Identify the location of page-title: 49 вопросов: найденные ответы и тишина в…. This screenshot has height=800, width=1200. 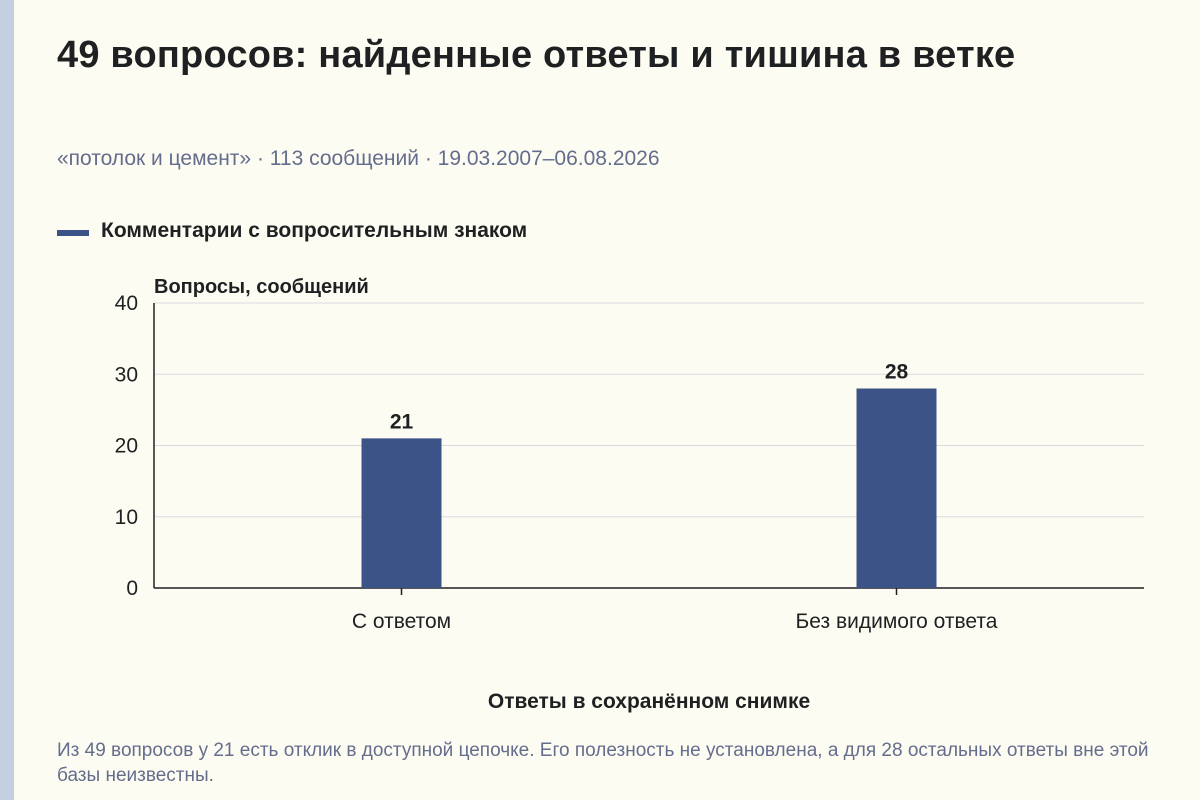
(536, 55).